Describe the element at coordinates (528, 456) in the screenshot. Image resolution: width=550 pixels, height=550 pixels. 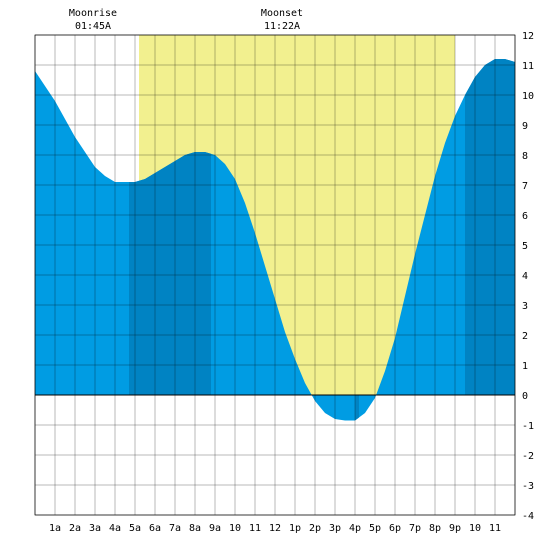
I see `y-tick-label: -2` at that location.